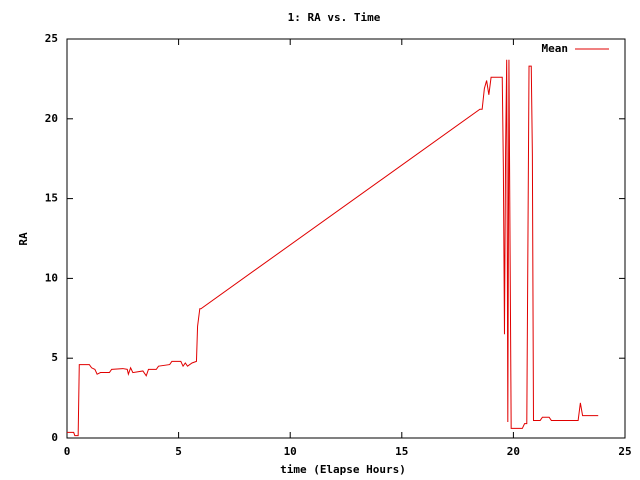  I want to click on y-tick-label: 20, so click(51, 118).